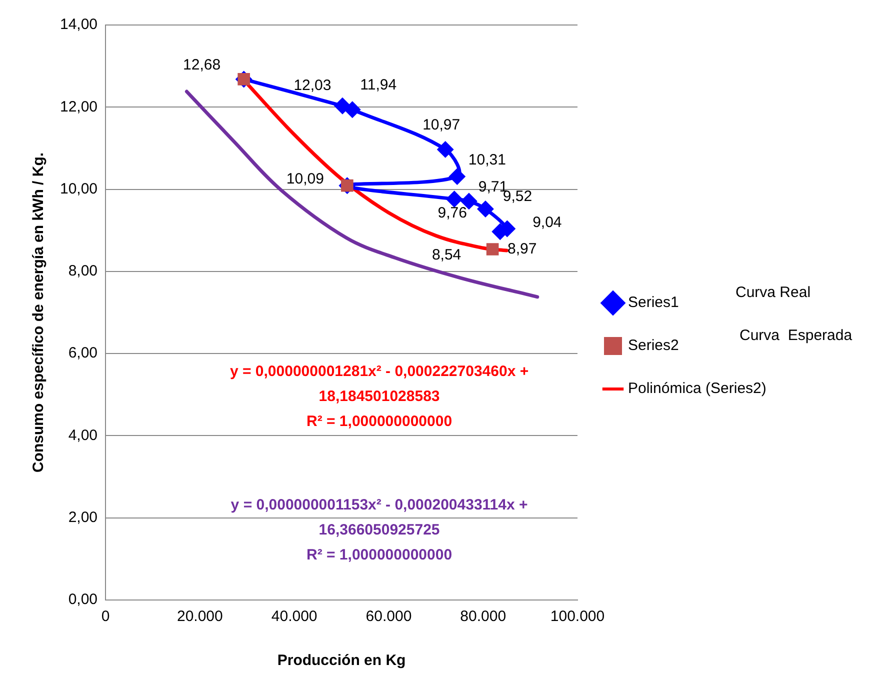 This screenshot has height=682, width=889. Describe the element at coordinates (379, 371) in the screenshot. I see `annotation: y = 0,000000001281x² - 0,000222703460x +` at that location.